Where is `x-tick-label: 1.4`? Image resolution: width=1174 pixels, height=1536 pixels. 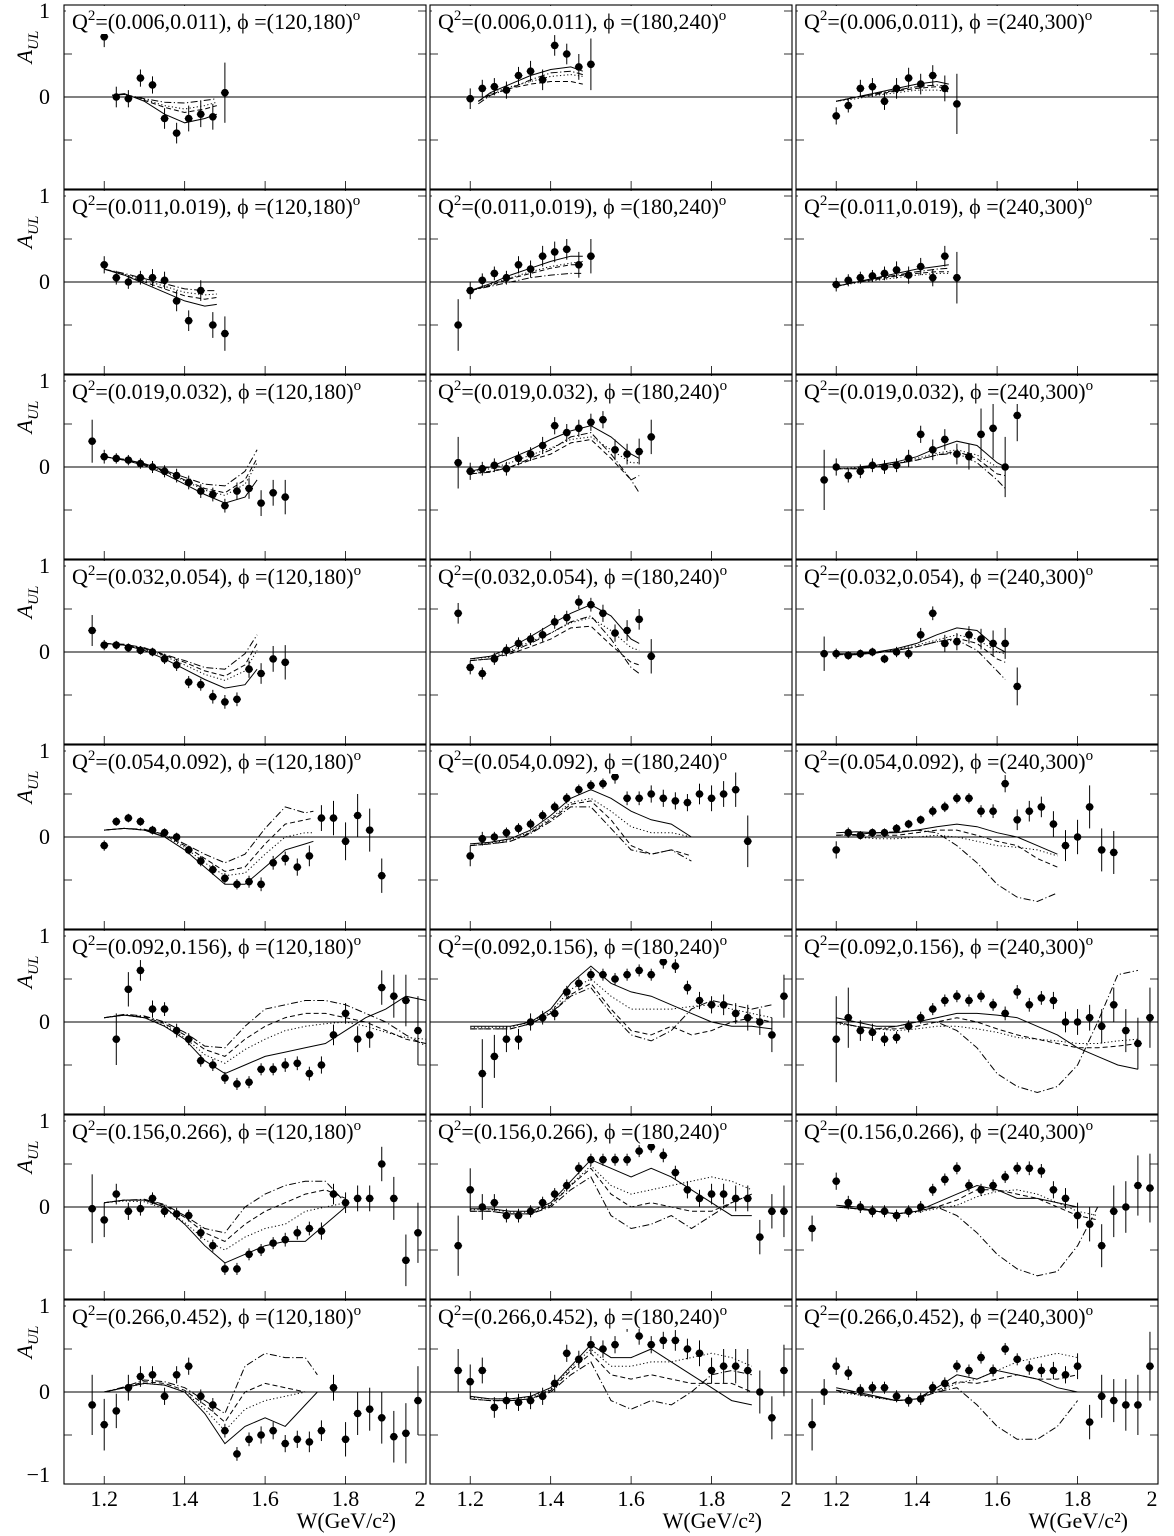 x-tick-label: 1.4 is located at coordinates (917, 1498).